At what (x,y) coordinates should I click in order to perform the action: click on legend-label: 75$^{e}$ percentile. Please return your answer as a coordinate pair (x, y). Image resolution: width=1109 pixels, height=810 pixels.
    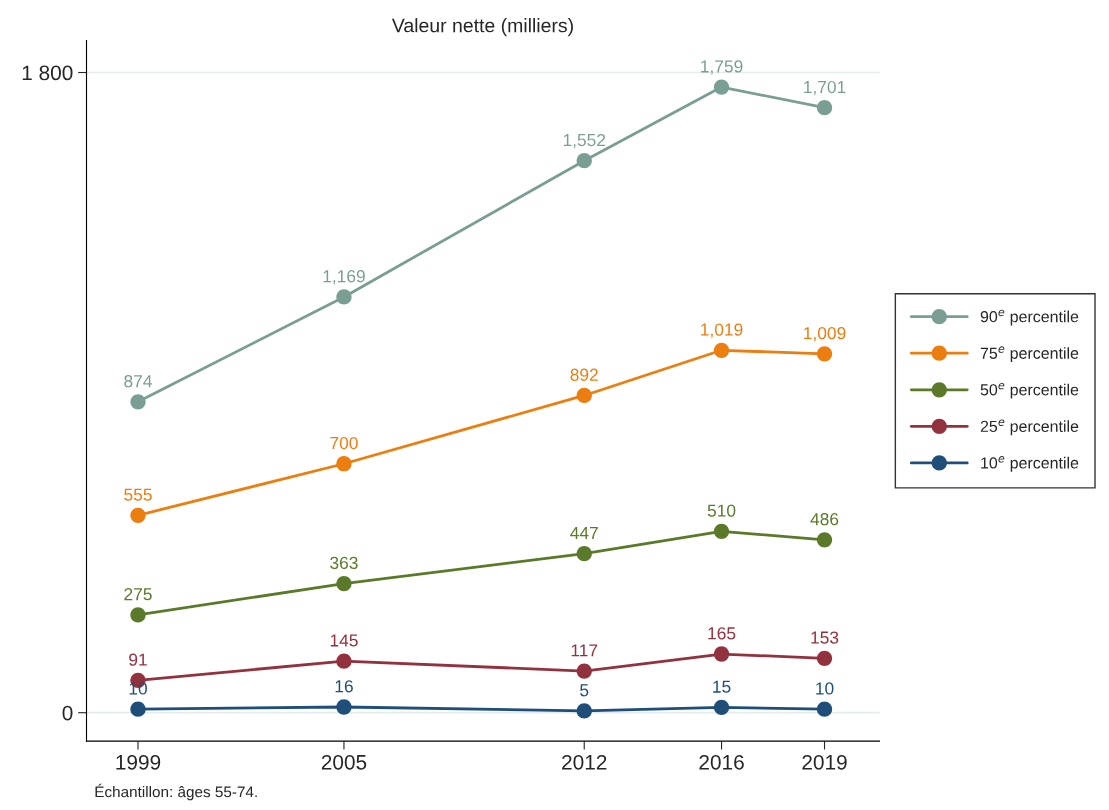
    Looking at the image, I should click on (1029, 354).